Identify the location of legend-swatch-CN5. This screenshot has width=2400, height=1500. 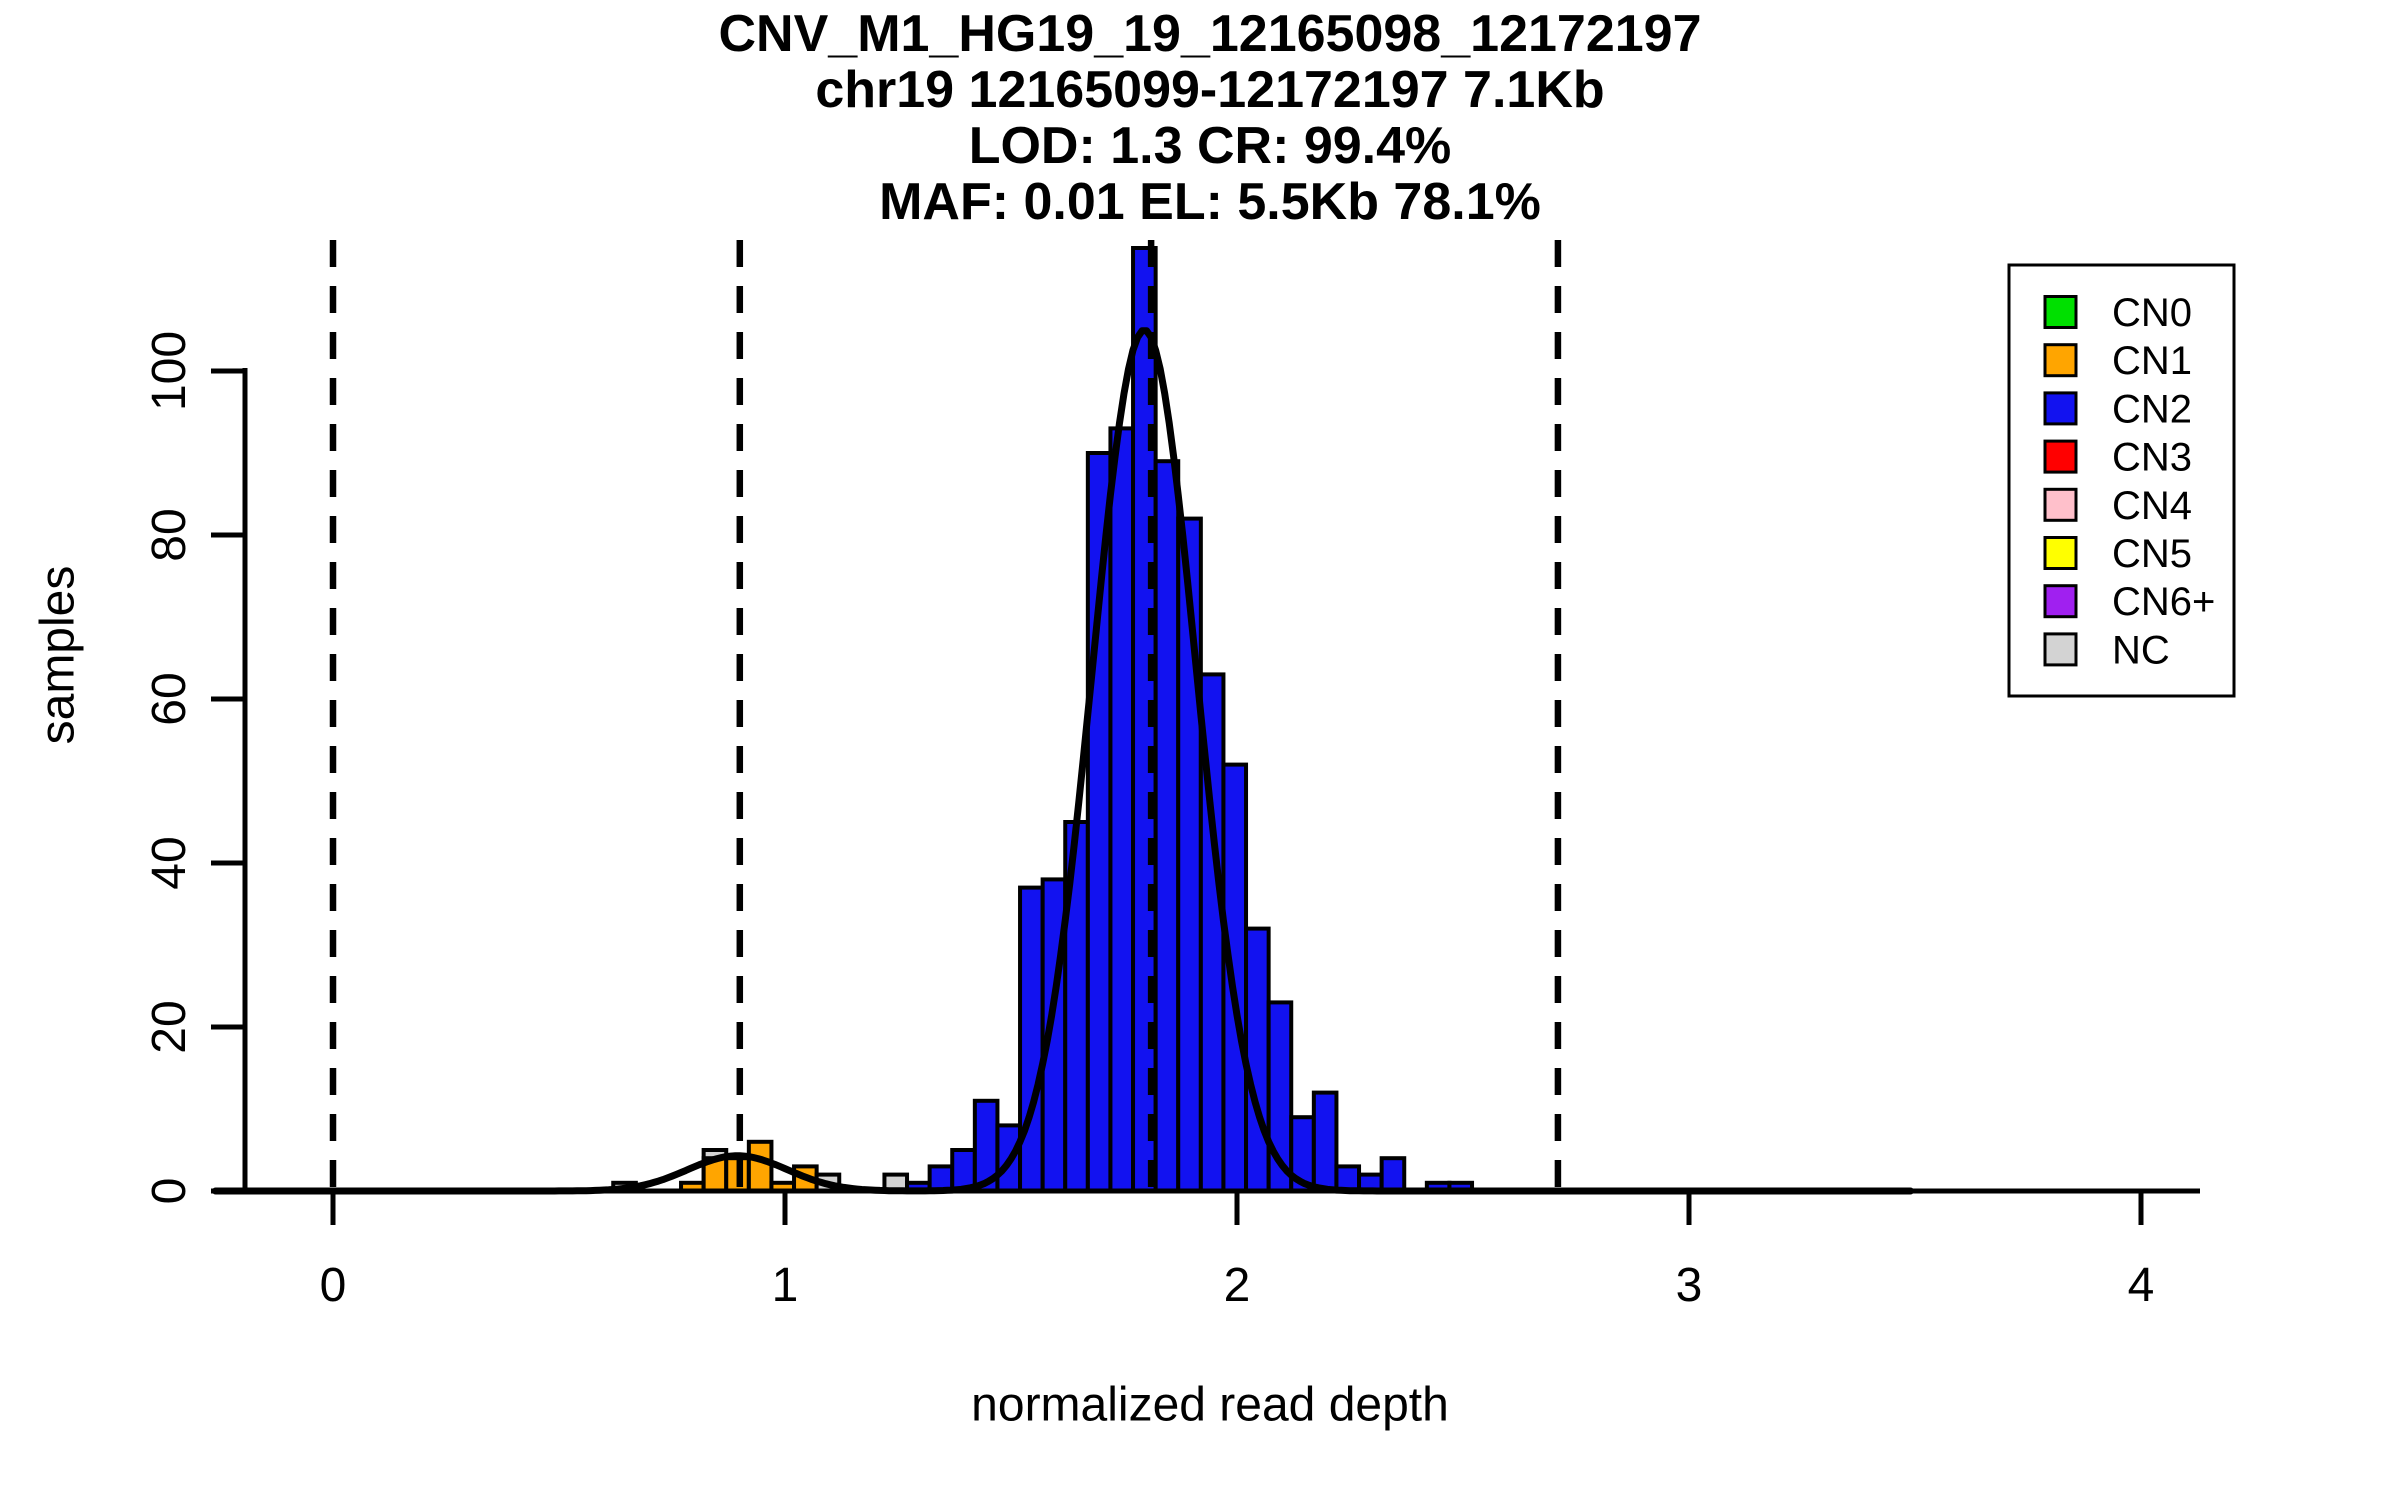
(2060, 553).